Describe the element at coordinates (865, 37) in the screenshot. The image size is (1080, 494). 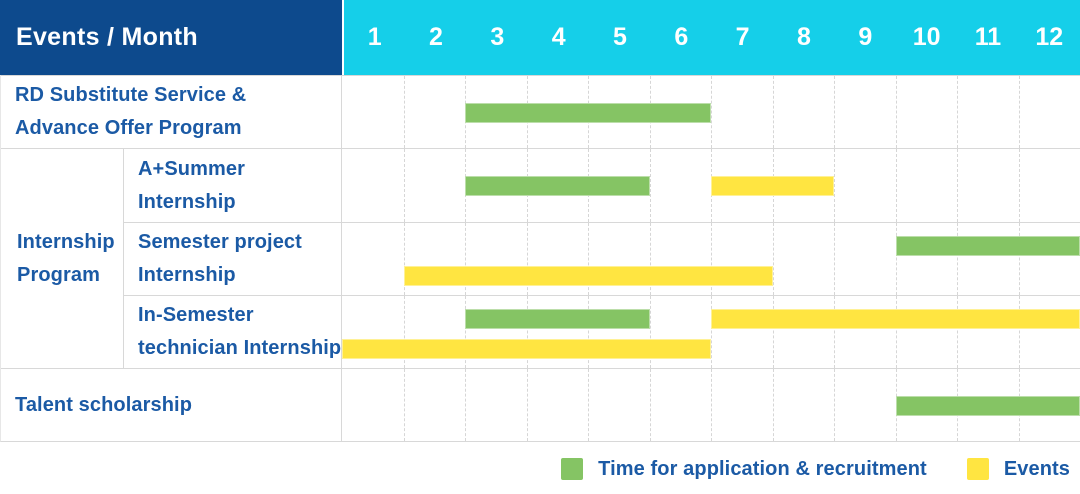
I see `month-header-9: 9` at that location.